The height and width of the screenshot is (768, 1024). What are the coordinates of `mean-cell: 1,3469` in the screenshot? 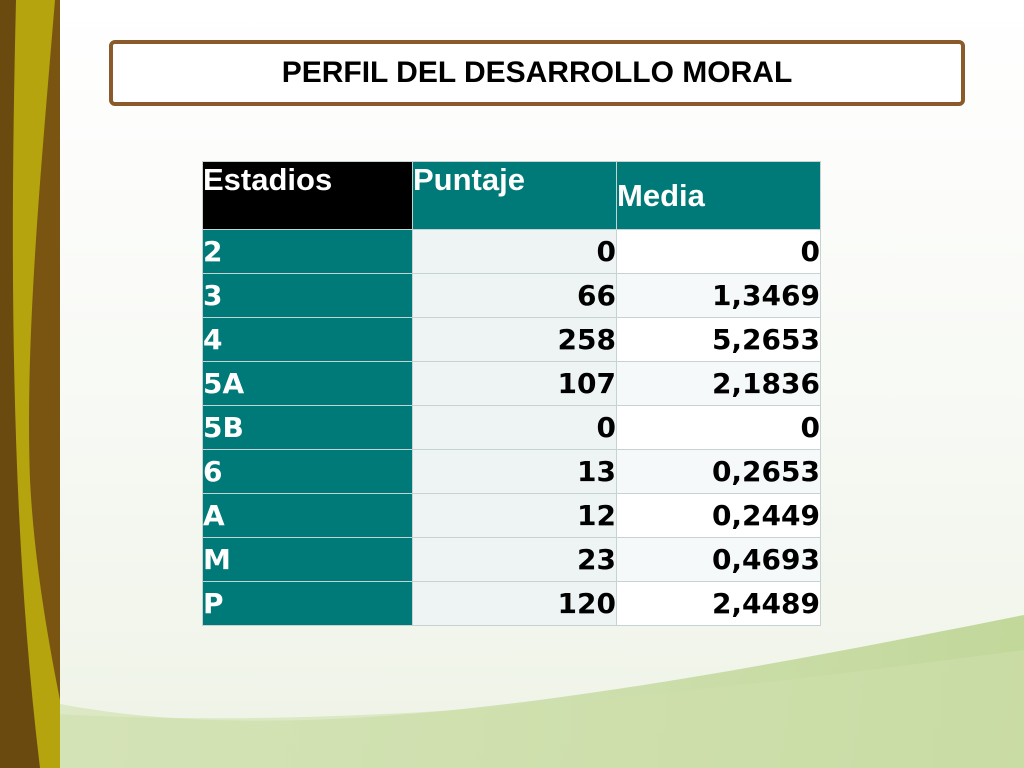 It's located at (718, 295).